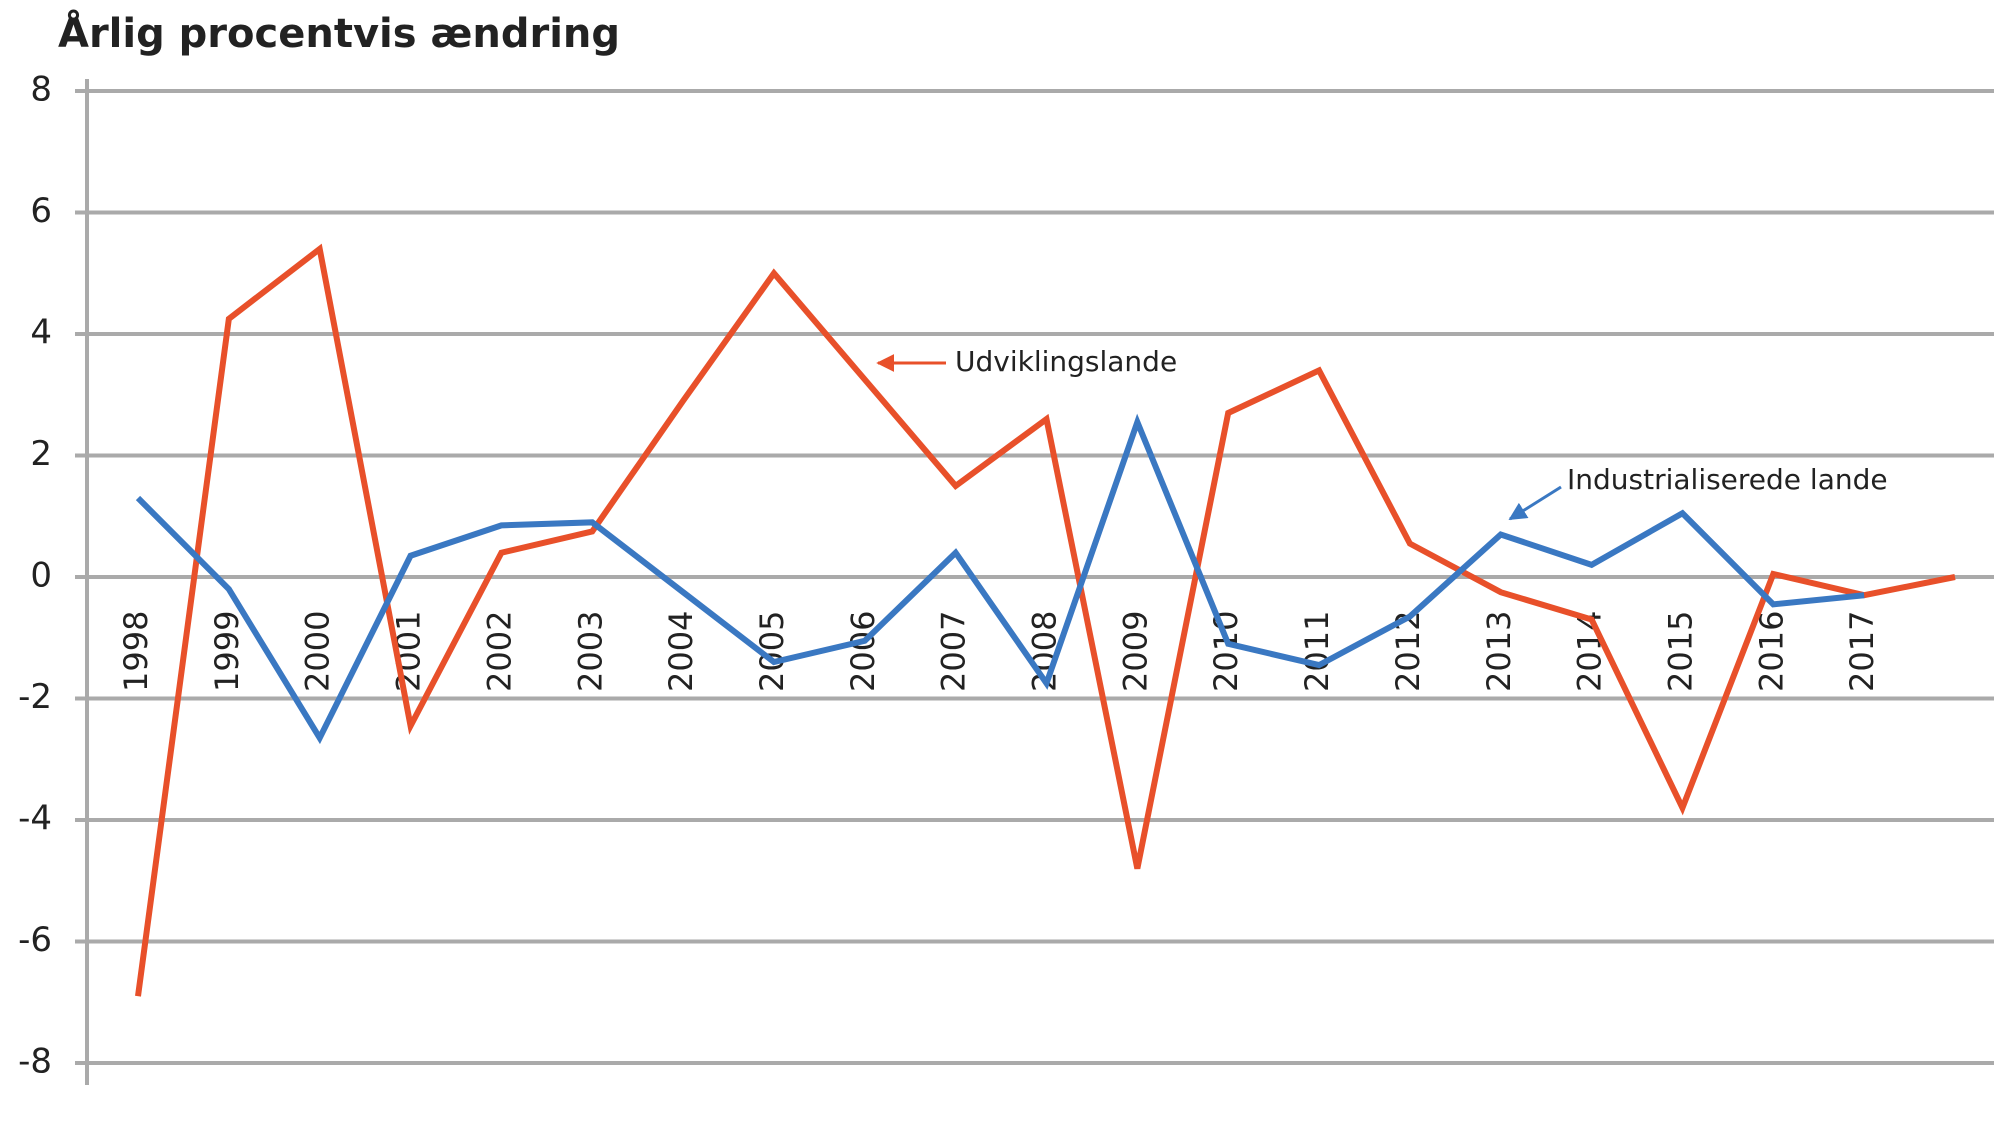 This screenshot has width=2000, height=1131. I want to click on x-tick-label: 2009, so click(1135, 651).